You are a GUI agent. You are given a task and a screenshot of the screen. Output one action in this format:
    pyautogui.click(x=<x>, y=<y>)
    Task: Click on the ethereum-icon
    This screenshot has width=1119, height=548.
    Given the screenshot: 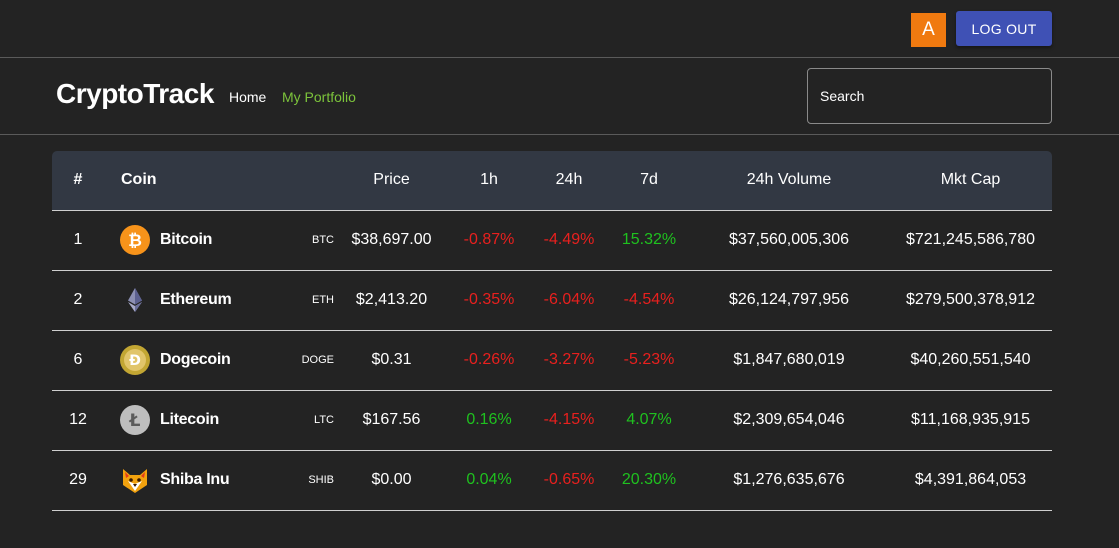 What is the action you would take?
    pyautogui.click(x=135, y=300)
    